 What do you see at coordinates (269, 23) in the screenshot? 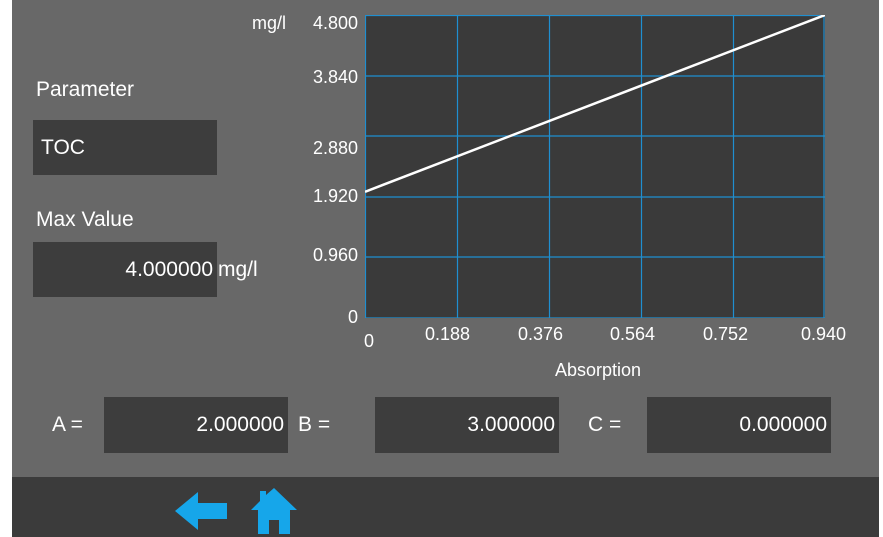
I see `y-axis-unit: mg/l` at bounding box center [269, 23].